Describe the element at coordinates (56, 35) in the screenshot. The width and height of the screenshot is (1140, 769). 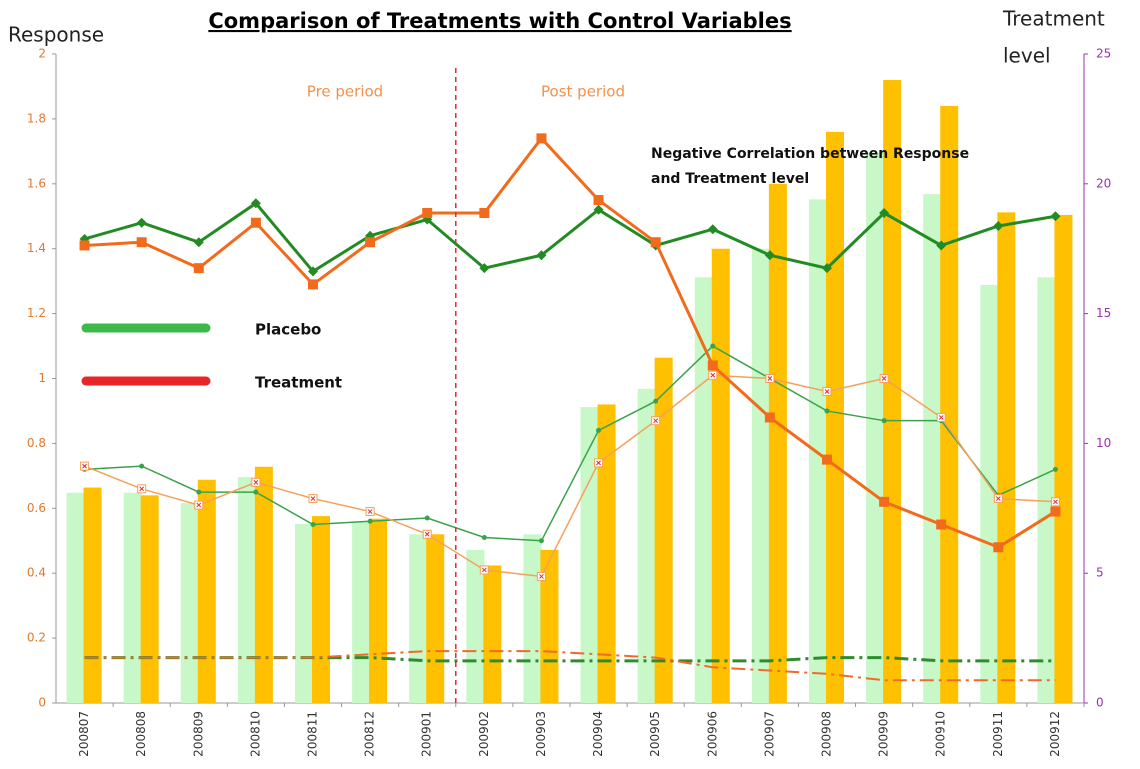
I see `y-axis-label: Response` at that location.